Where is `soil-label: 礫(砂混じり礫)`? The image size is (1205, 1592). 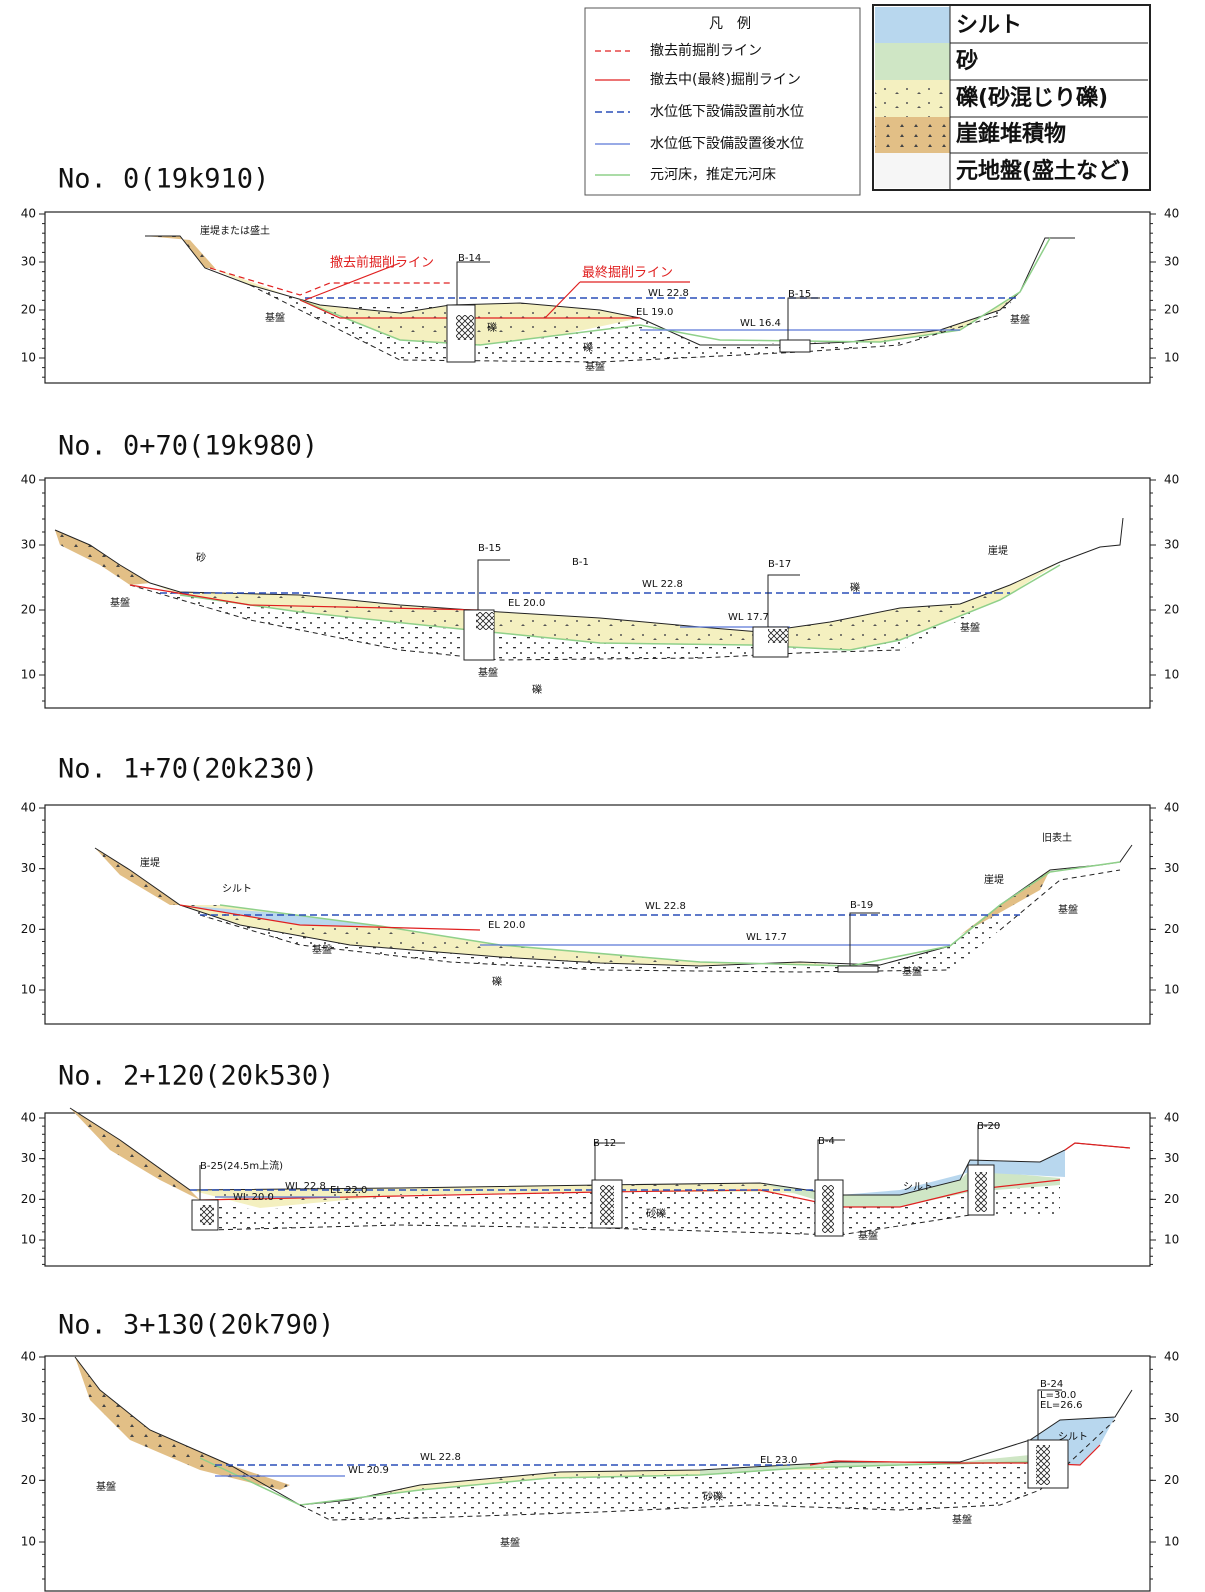 soil-label: 礫(砂混じり礫) is located at coordinates (1032, 98).